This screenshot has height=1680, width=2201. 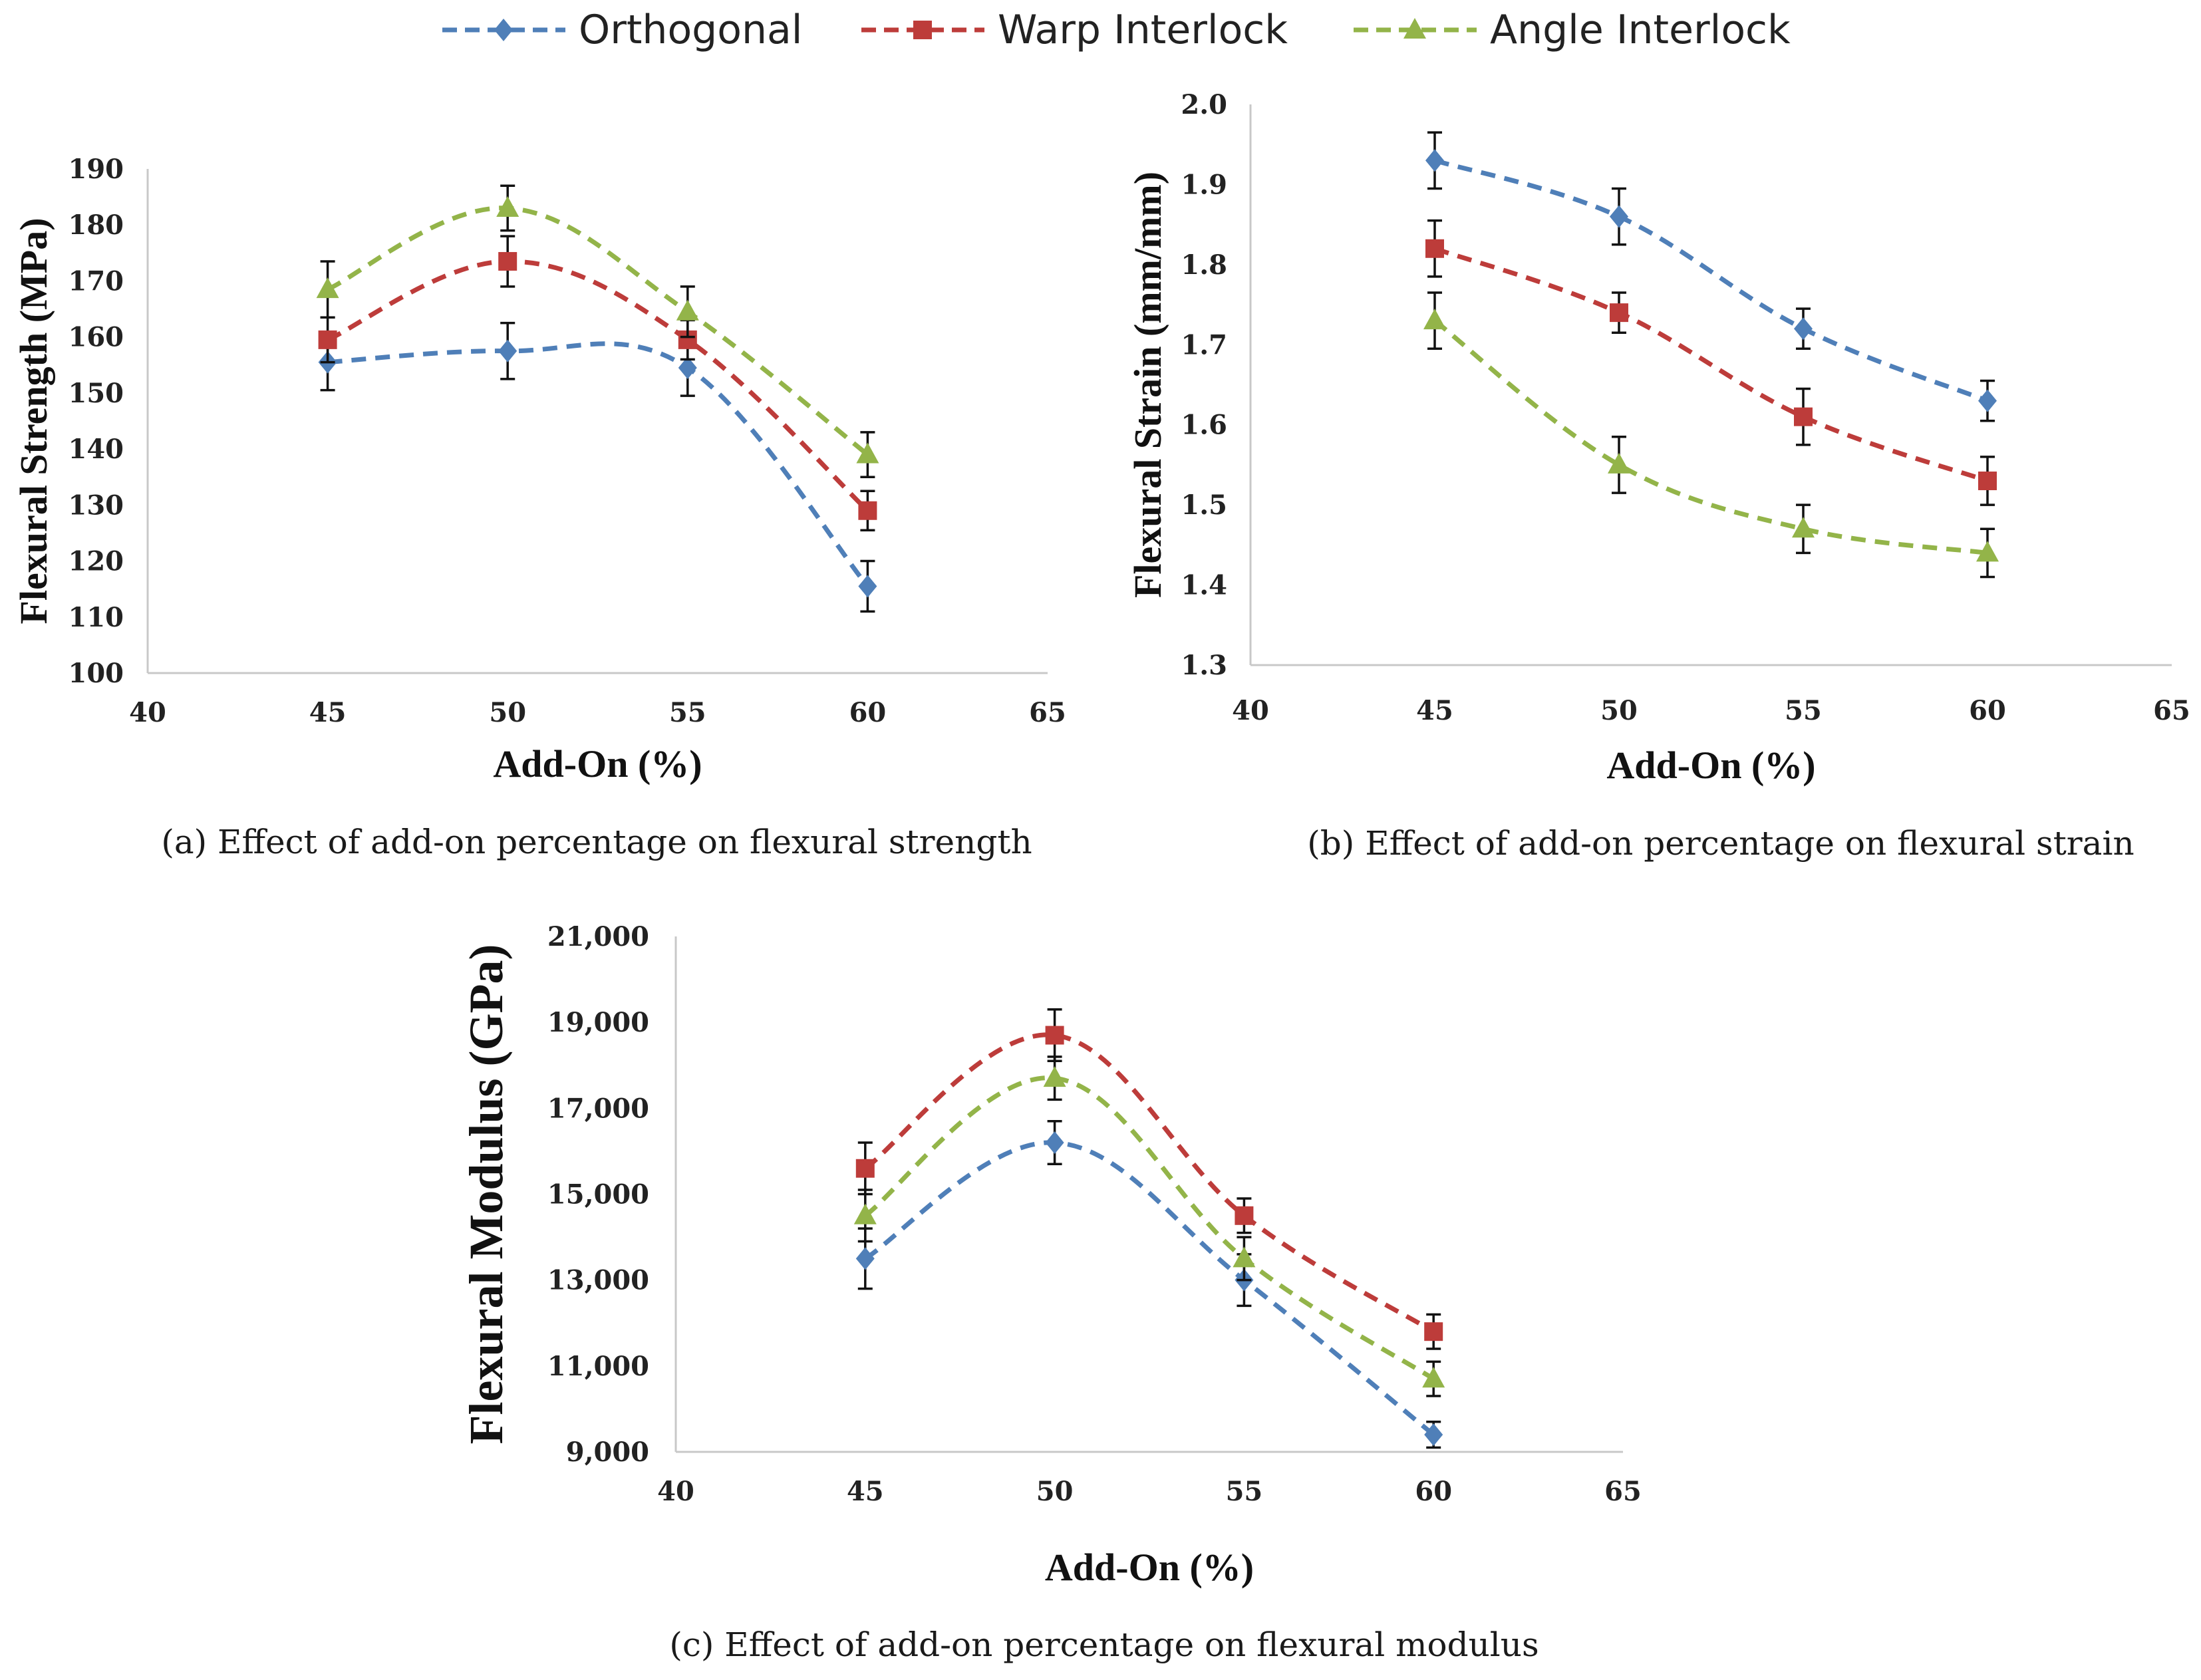 I want to click on legend-marker-orthogonal, so click(x=504, y=30).